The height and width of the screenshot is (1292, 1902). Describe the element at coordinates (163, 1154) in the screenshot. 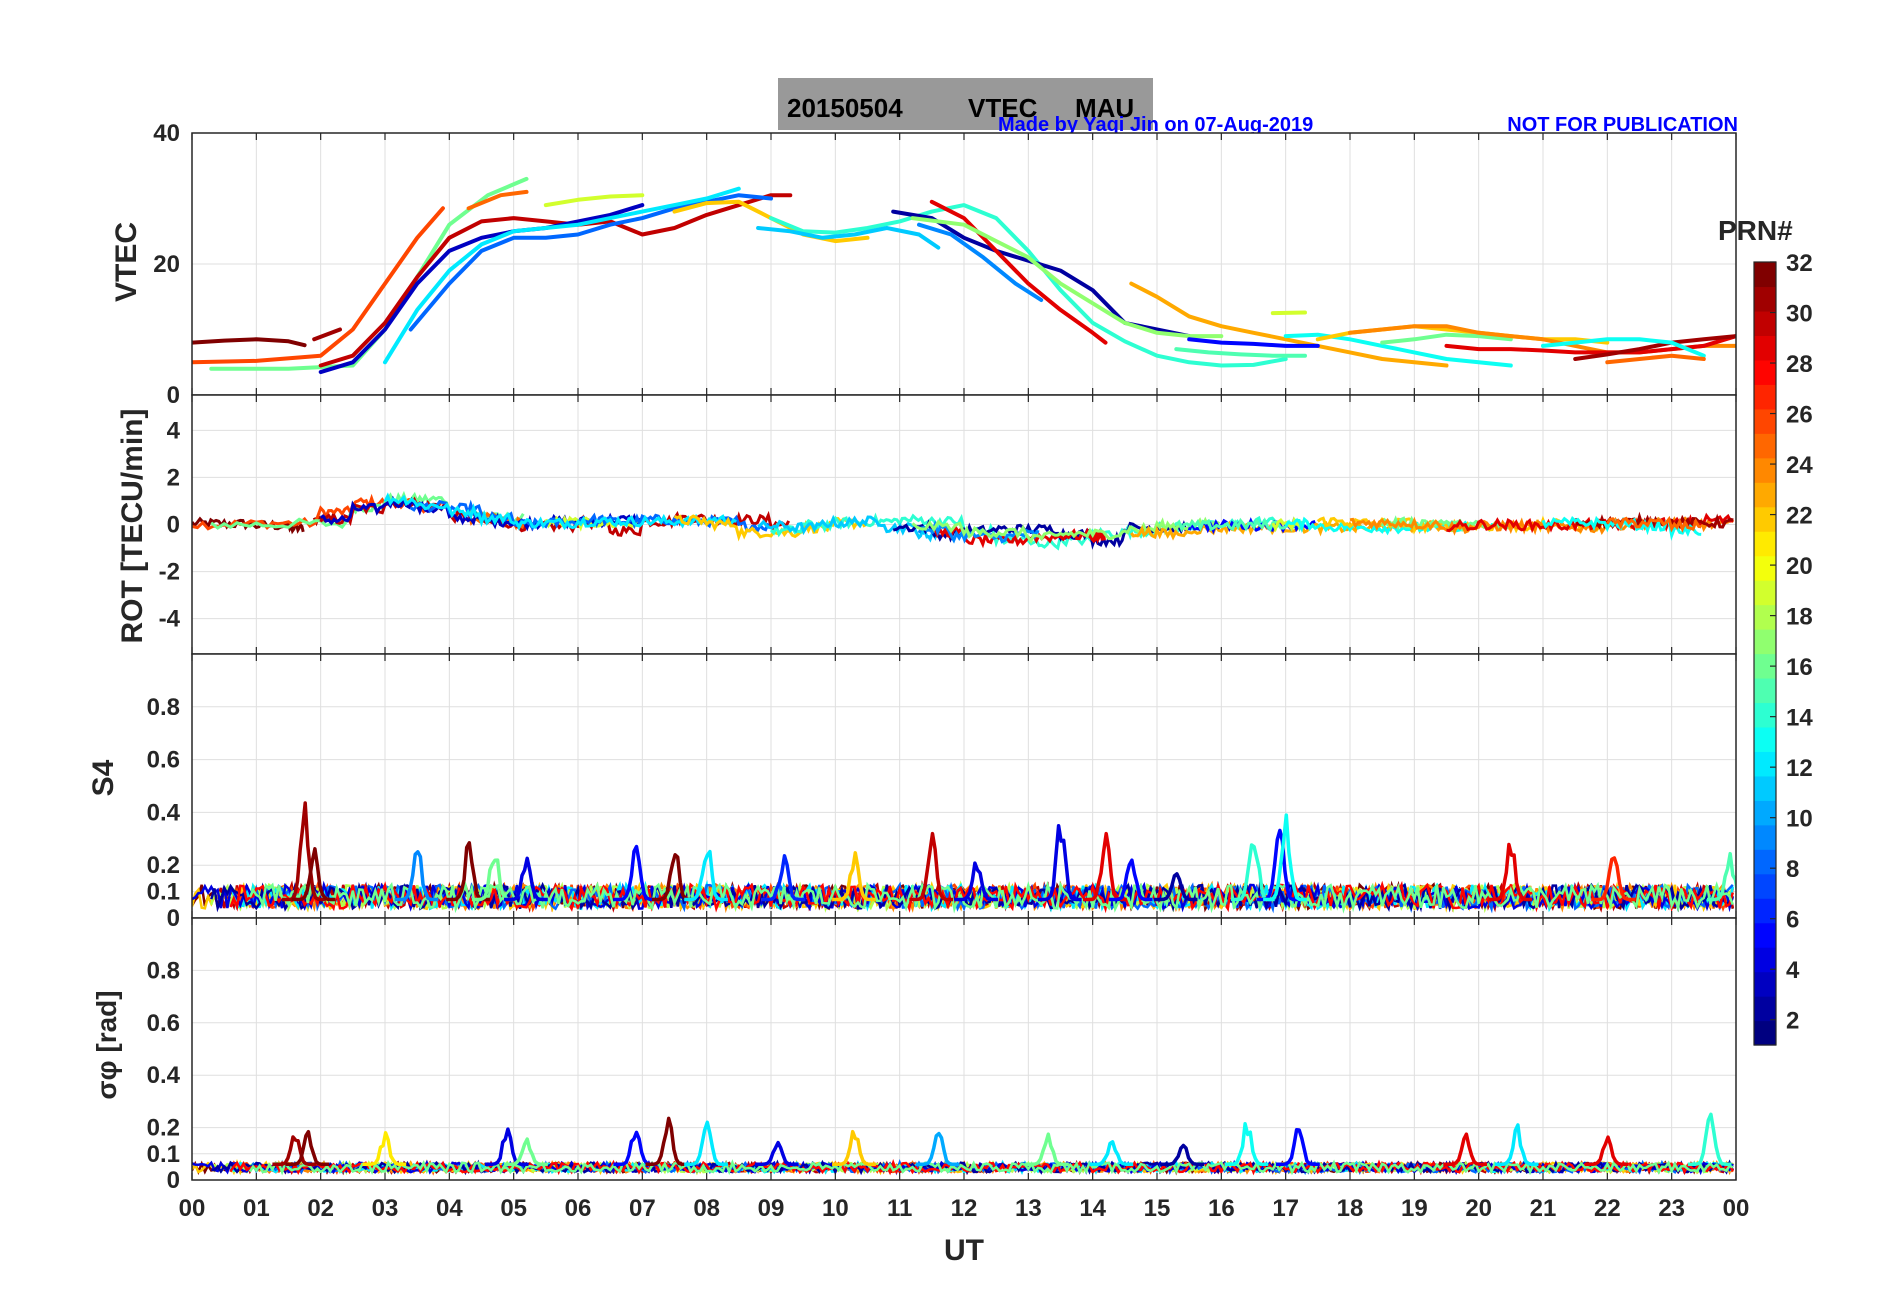

I see `sigma_phi-ytick-label: 0.1` at that location.